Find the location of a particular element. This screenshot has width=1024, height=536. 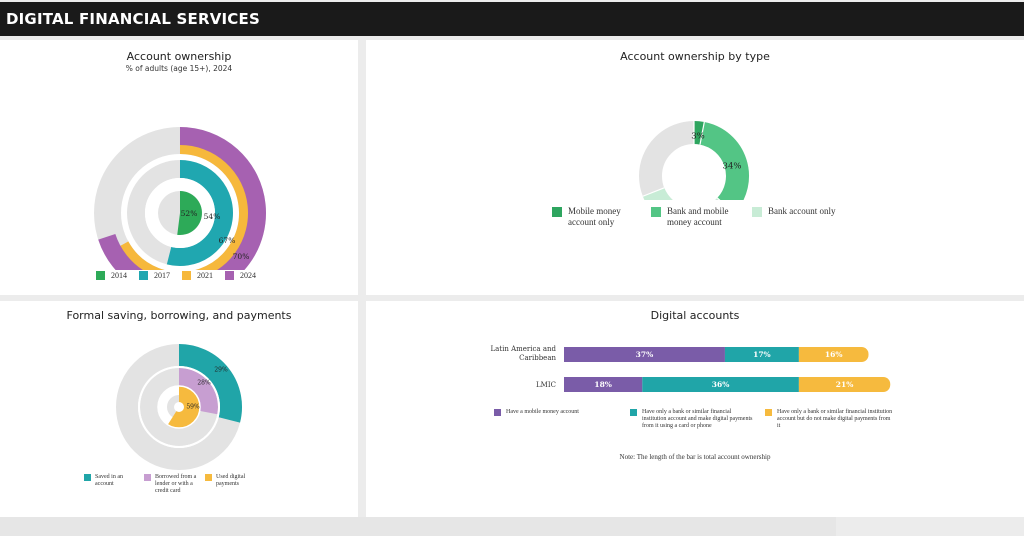

data-label: 67% is located at coordinates (227, 240).